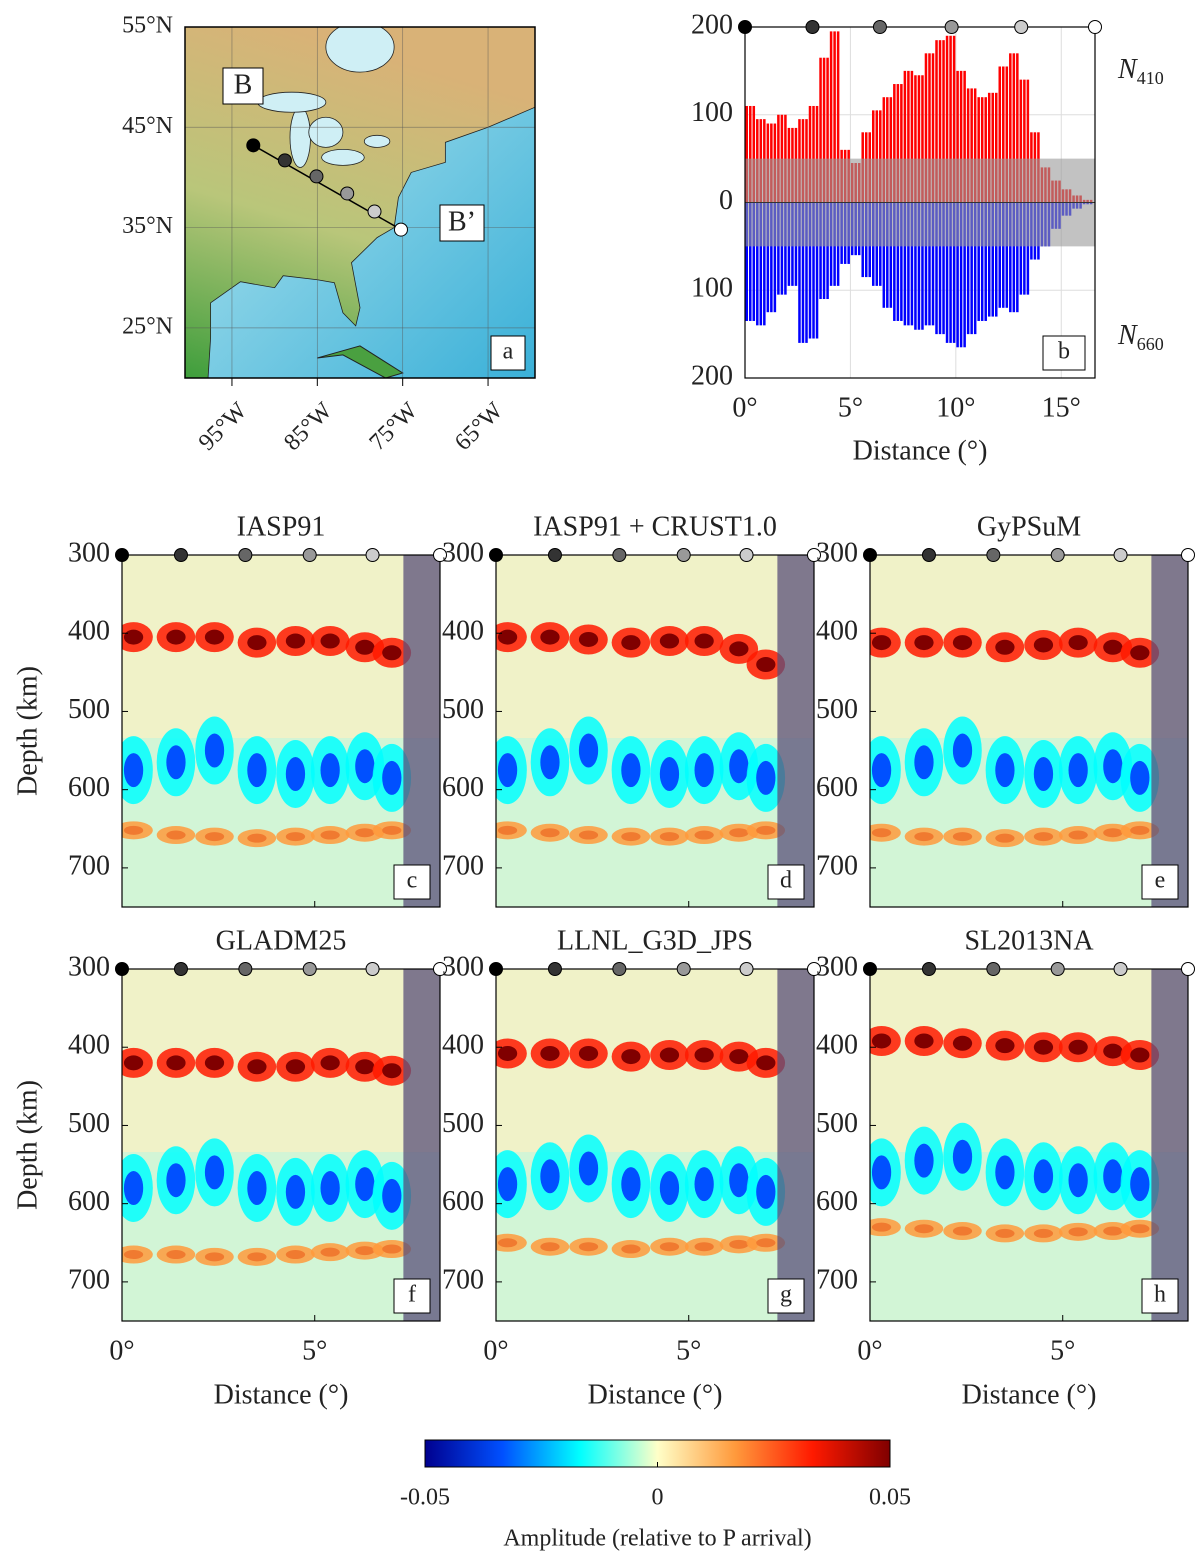 The height and width of the screenshot is (1551, 1199). What do you see at coordinates (1150, 78) in the screenshot?
I see `series-label-sub: 410` at bounding box center [1150, 78].